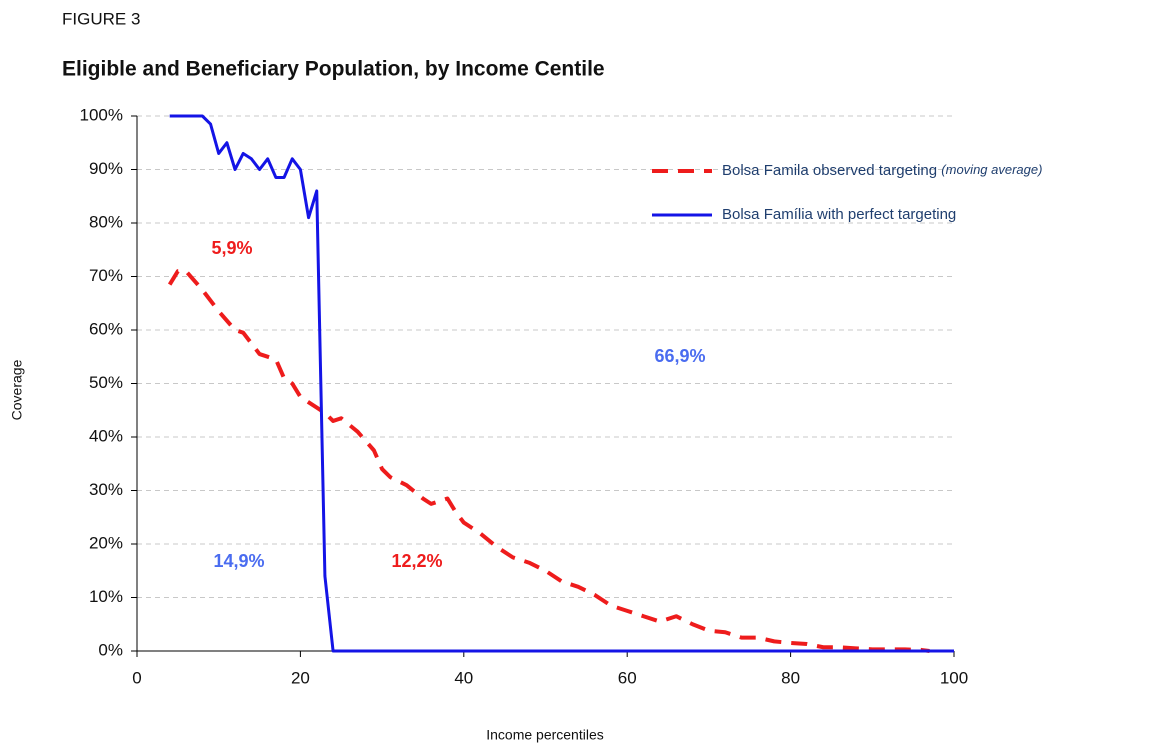 Image resolution: width=1163 pixels, height=749 pixels. Describe the element at coordinates (954, 677) in the screenshot. I see `x-tick-label: 100` at that location.